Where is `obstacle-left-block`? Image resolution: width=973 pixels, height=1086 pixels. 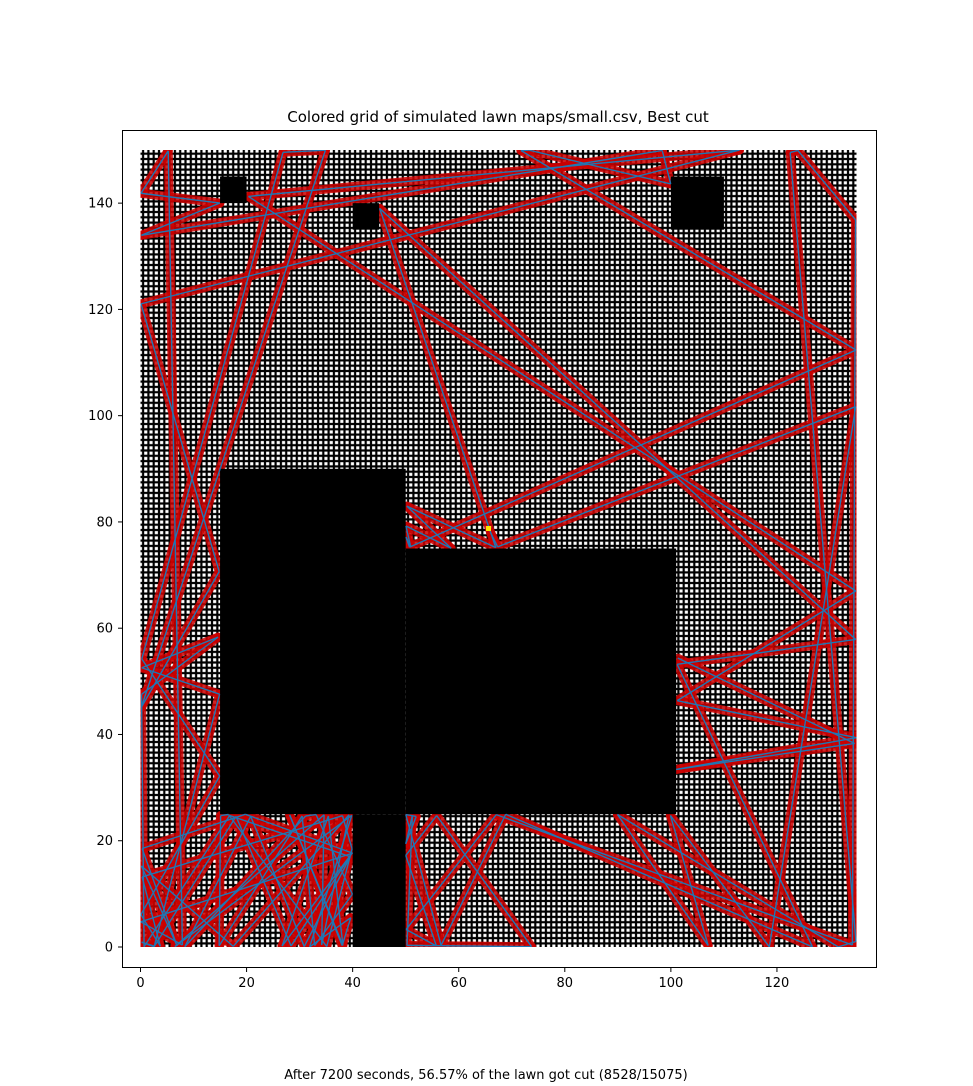
obstacle-left-block is located at coordinates (313, 641).